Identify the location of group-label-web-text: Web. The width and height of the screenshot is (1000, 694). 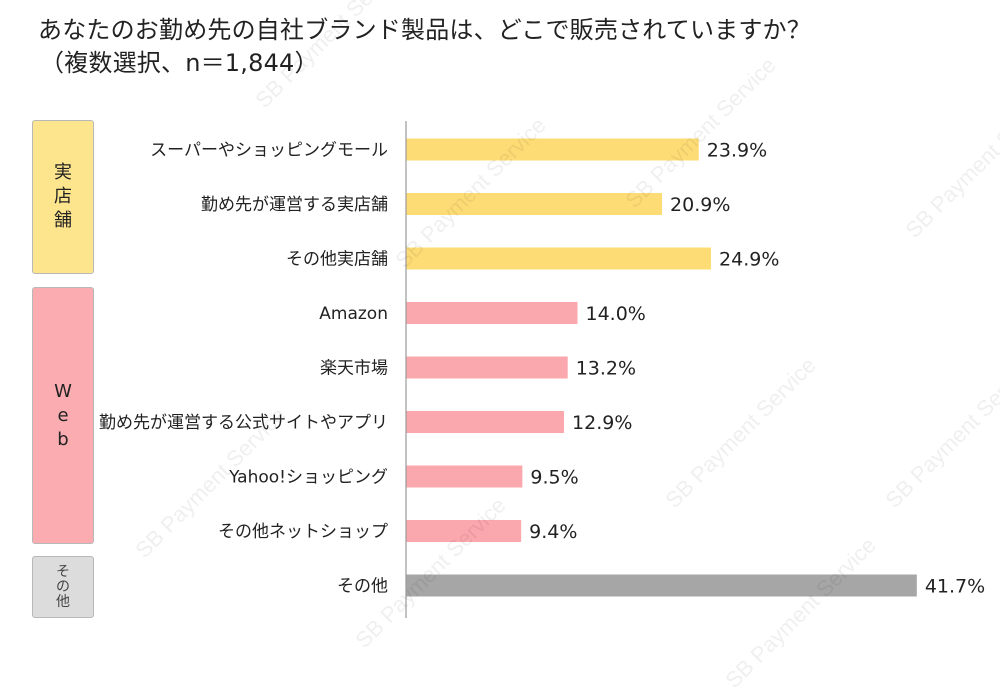
(63, 415).